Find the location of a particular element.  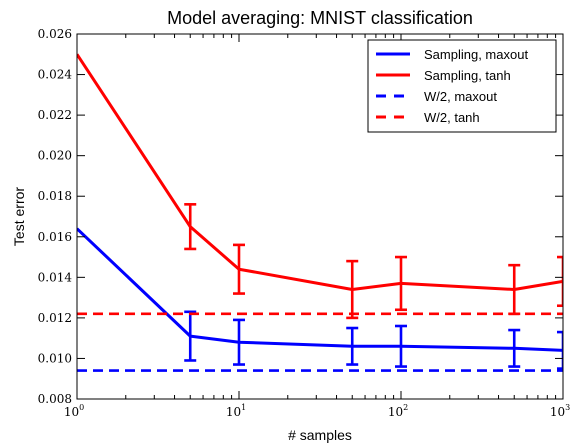

legend-item: Sampling, tanh is located at coordinates (443, 75).